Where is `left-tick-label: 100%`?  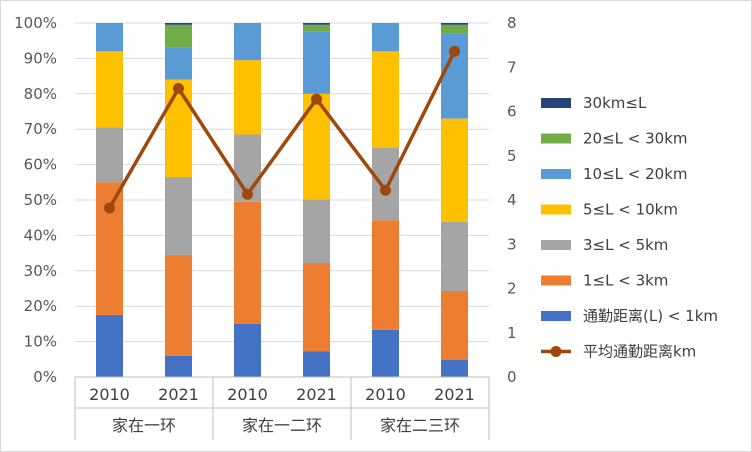 left-tick-label: 100% is located at coordinates (35, 23).